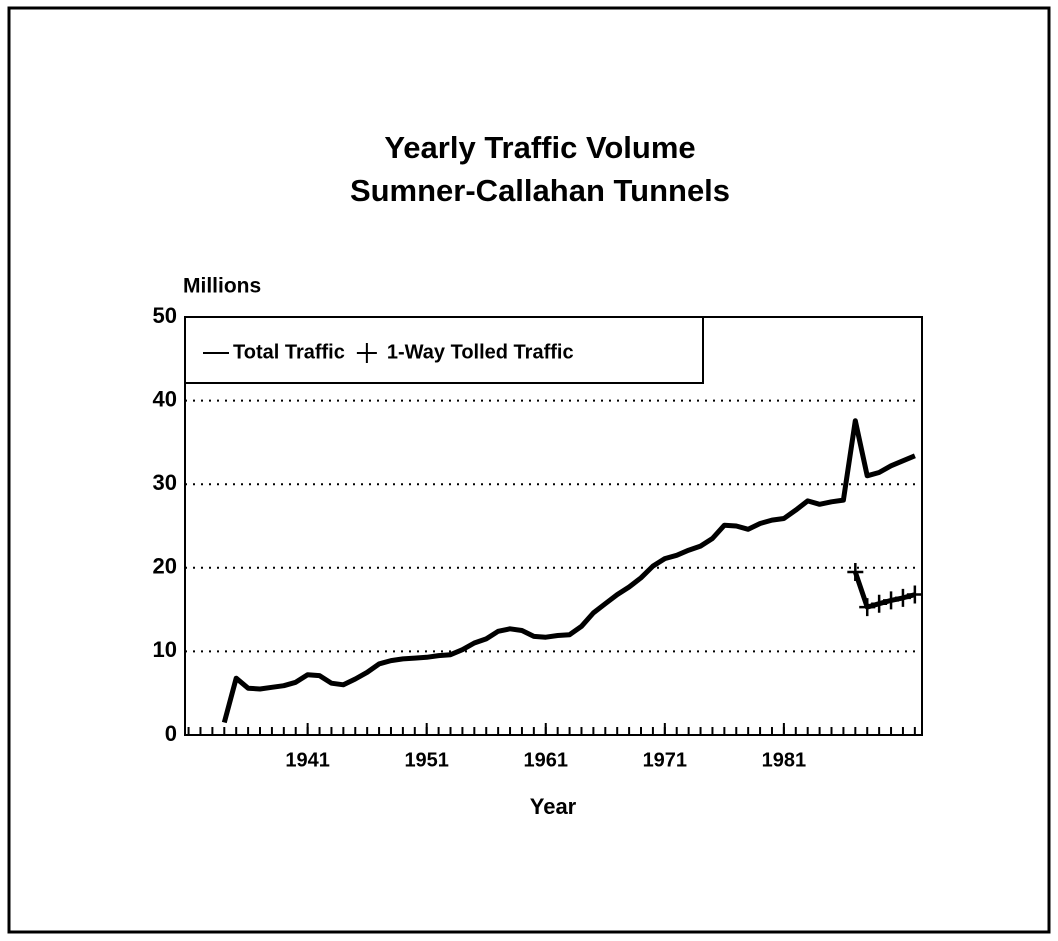  Describe the element at coordinates (884, 590) in the screenshot. I see `series-line` at that location.